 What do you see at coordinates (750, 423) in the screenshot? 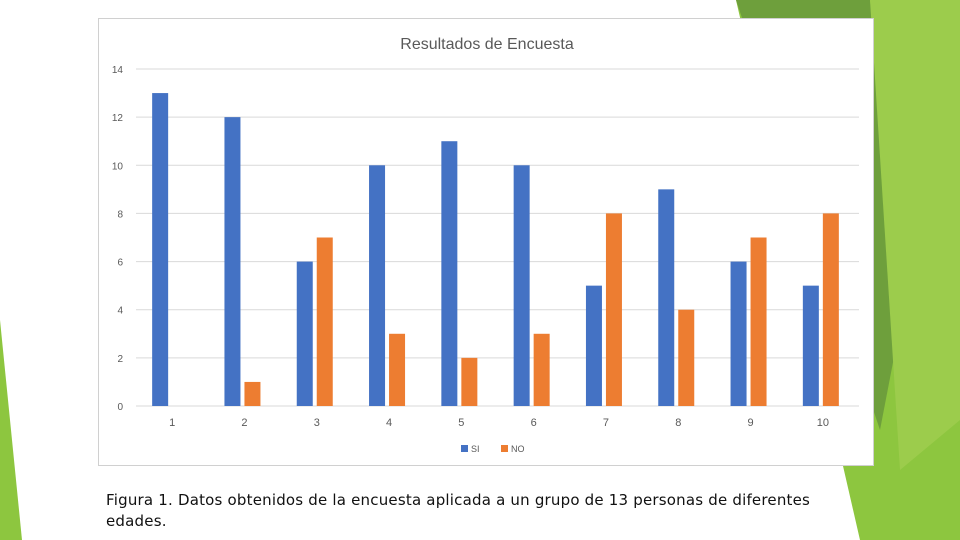
I see `x-tick-label: 9` at bounding box center [750, 423].